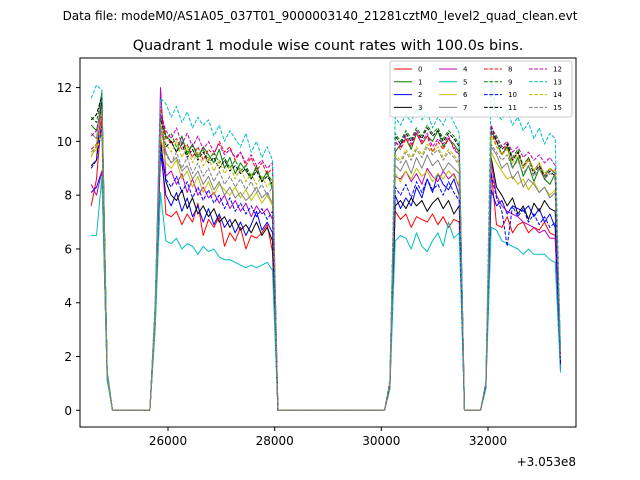 This screenshot has height=480, width=640. What do you see at coordinates (510, 70) in the screenshot?
I see `legend-label-8: 8` at bounding box center [510, 70].